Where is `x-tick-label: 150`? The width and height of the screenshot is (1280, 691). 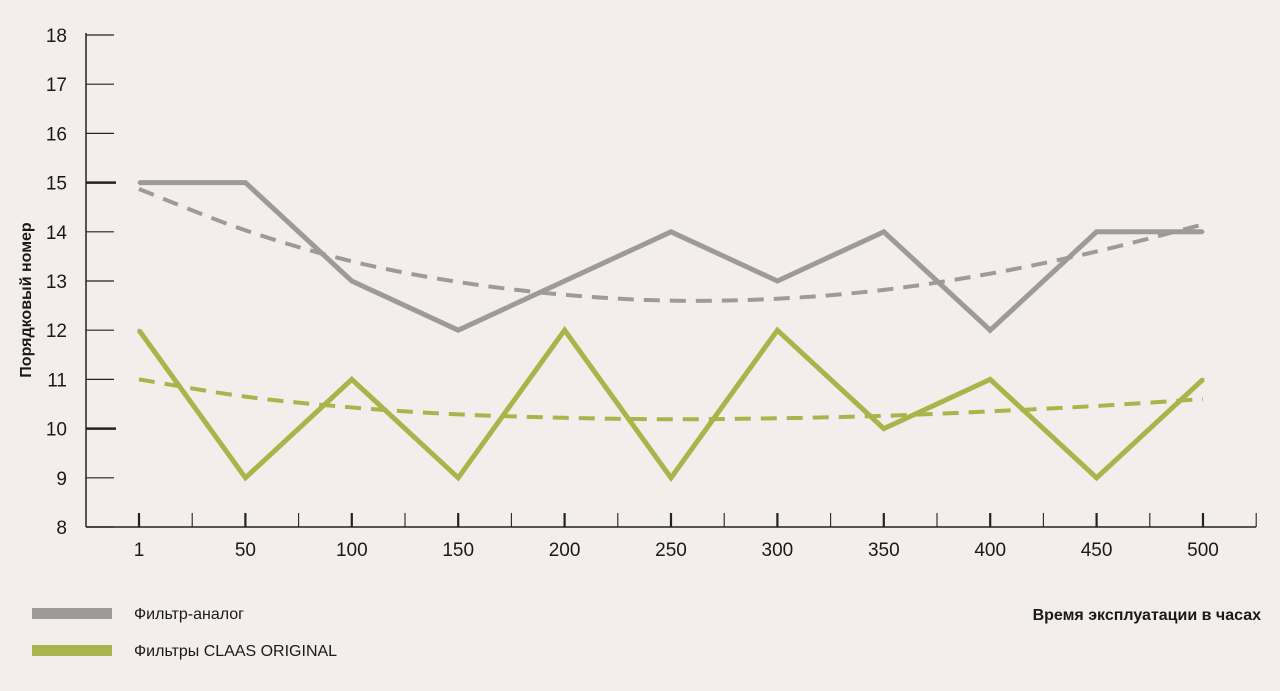 x-tick-label: 150 is located at coordinates (458, 550).